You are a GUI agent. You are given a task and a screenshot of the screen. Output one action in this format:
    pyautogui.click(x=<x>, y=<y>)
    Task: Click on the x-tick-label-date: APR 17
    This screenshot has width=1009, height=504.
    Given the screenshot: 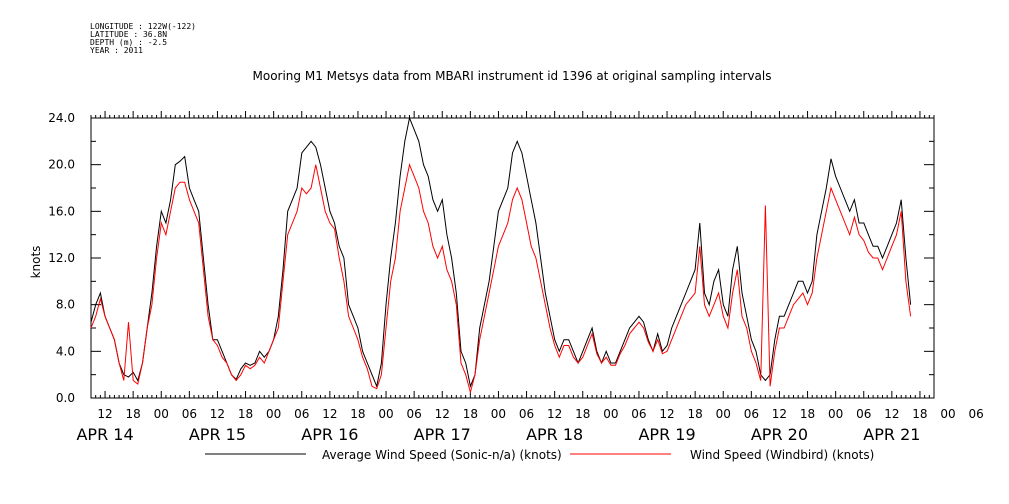 What is the action you would take?
    pyautogui.click(x=442, y=434)
    